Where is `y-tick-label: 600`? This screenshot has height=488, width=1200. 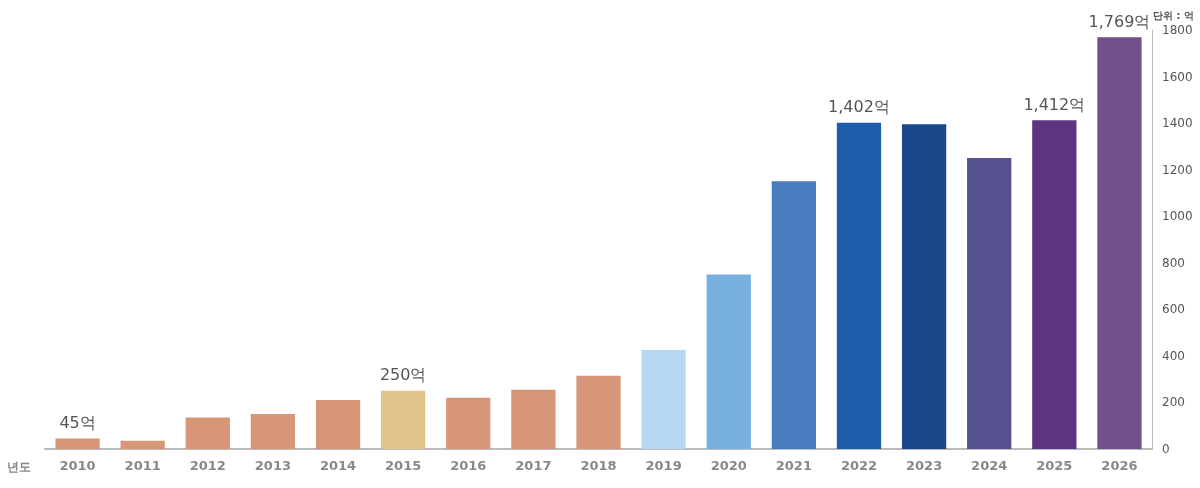 y-tick-label: 600 is located at coordinates (1173, 309).